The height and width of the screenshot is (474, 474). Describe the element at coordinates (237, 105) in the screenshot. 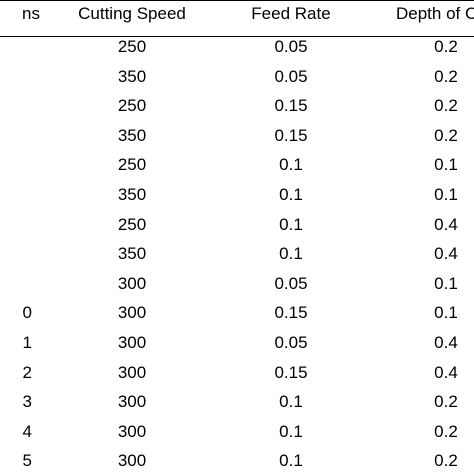

I see `table-row: 250 0.15 0.2` at that location.